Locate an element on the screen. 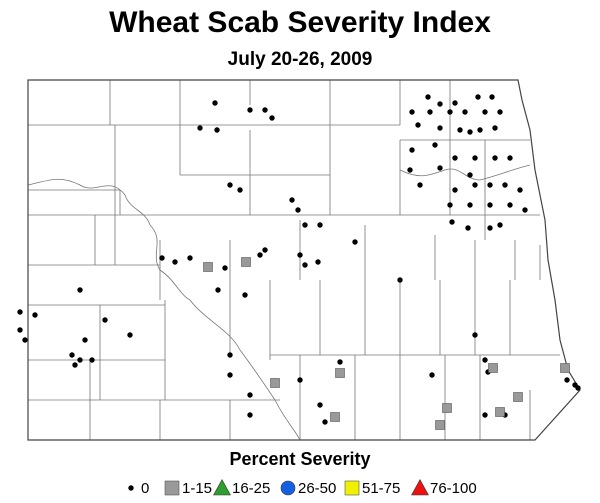 This screenshot has height=503, width=600. circle-symbol is located at coordinates (288, 488).